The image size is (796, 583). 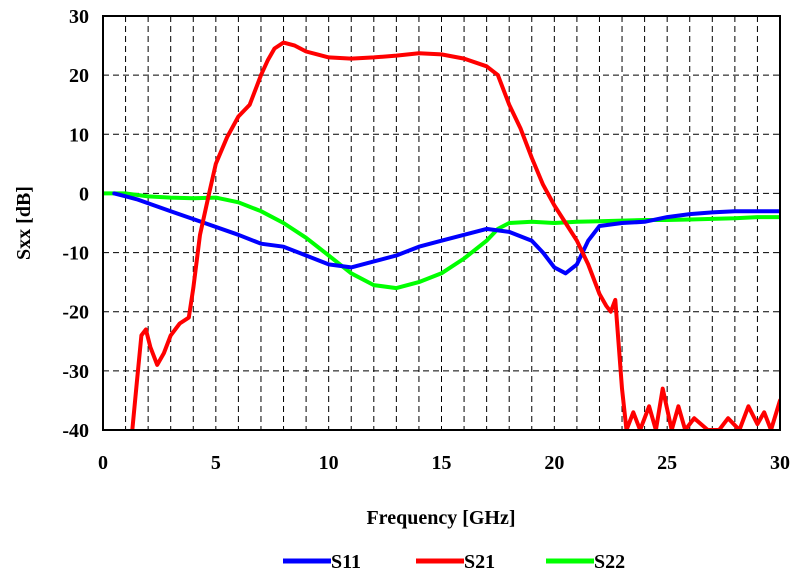 I want to click on x-axis-title: Frequency [GHz], so click(x=440, y=518).